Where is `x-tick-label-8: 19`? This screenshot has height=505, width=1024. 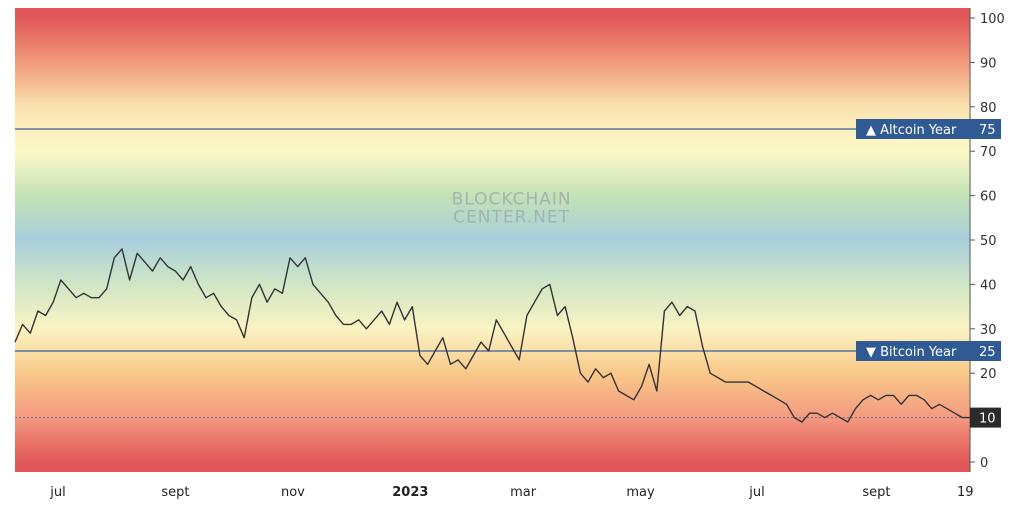 x-tick-label-8: 19 is located at coordinates (965, 492).